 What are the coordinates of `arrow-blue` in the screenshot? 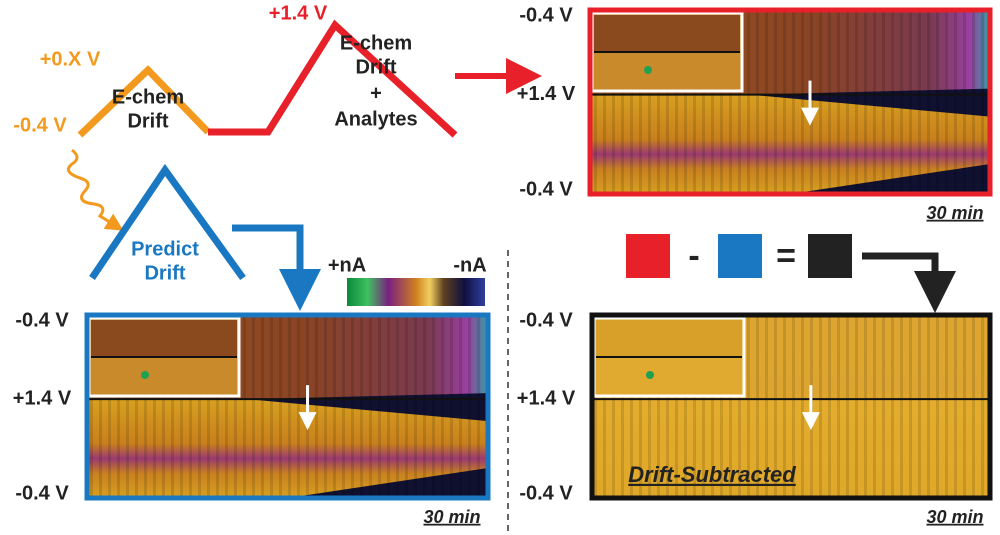 It's located at (276, 267).